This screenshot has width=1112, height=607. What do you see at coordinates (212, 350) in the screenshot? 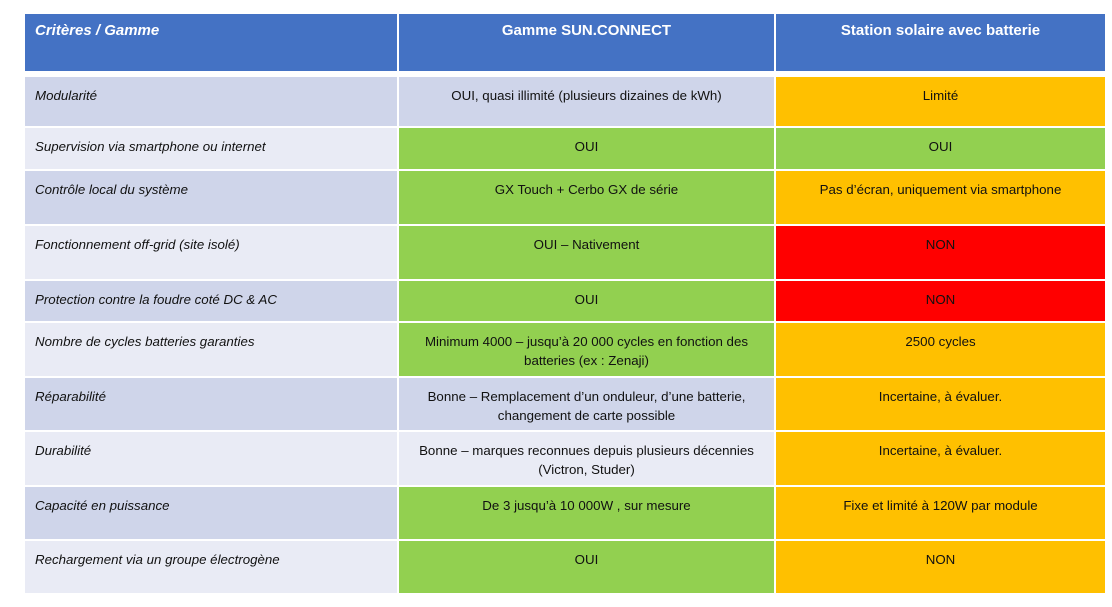
I see `criterion-cell: Nombre de cycles batteries garanties` at bounding box center [212, 350].